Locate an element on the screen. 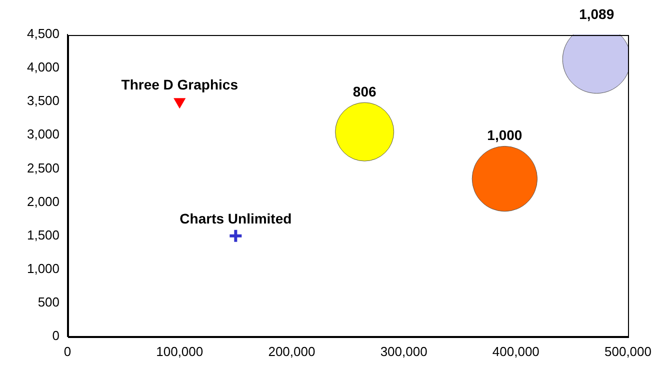 The width and height of the screenshot is (664, 371). y-tick-label: 1,500 is located at coordinates (43, 234).